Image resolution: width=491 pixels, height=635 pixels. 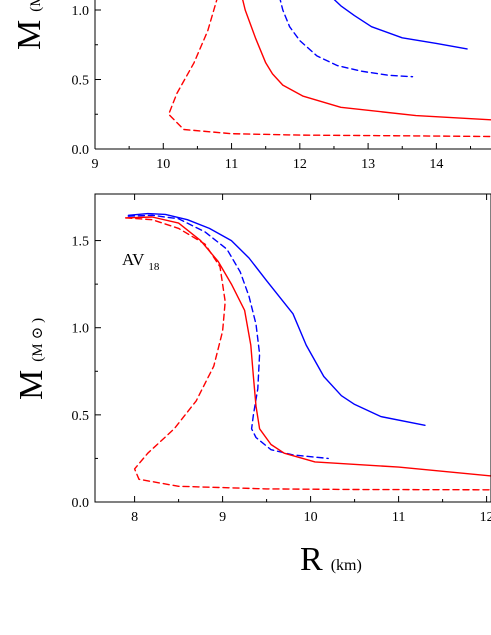 I want to click on top-curves, so click(x=329, y=69).